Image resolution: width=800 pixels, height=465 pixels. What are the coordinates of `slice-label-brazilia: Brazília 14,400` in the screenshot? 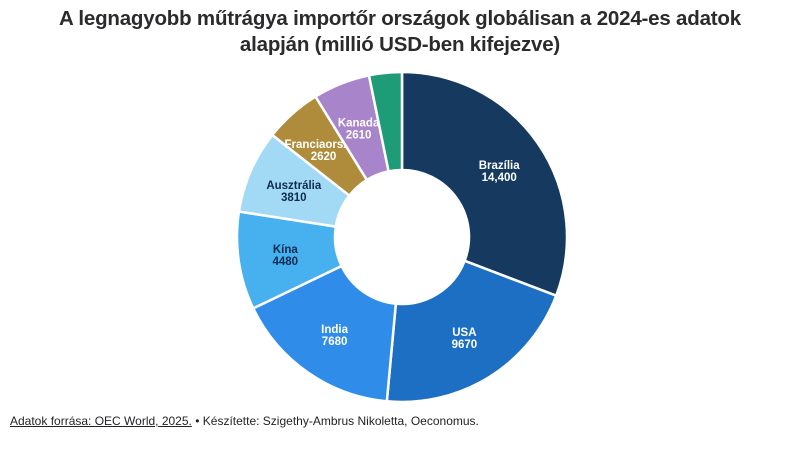 It's located at (500, 172).